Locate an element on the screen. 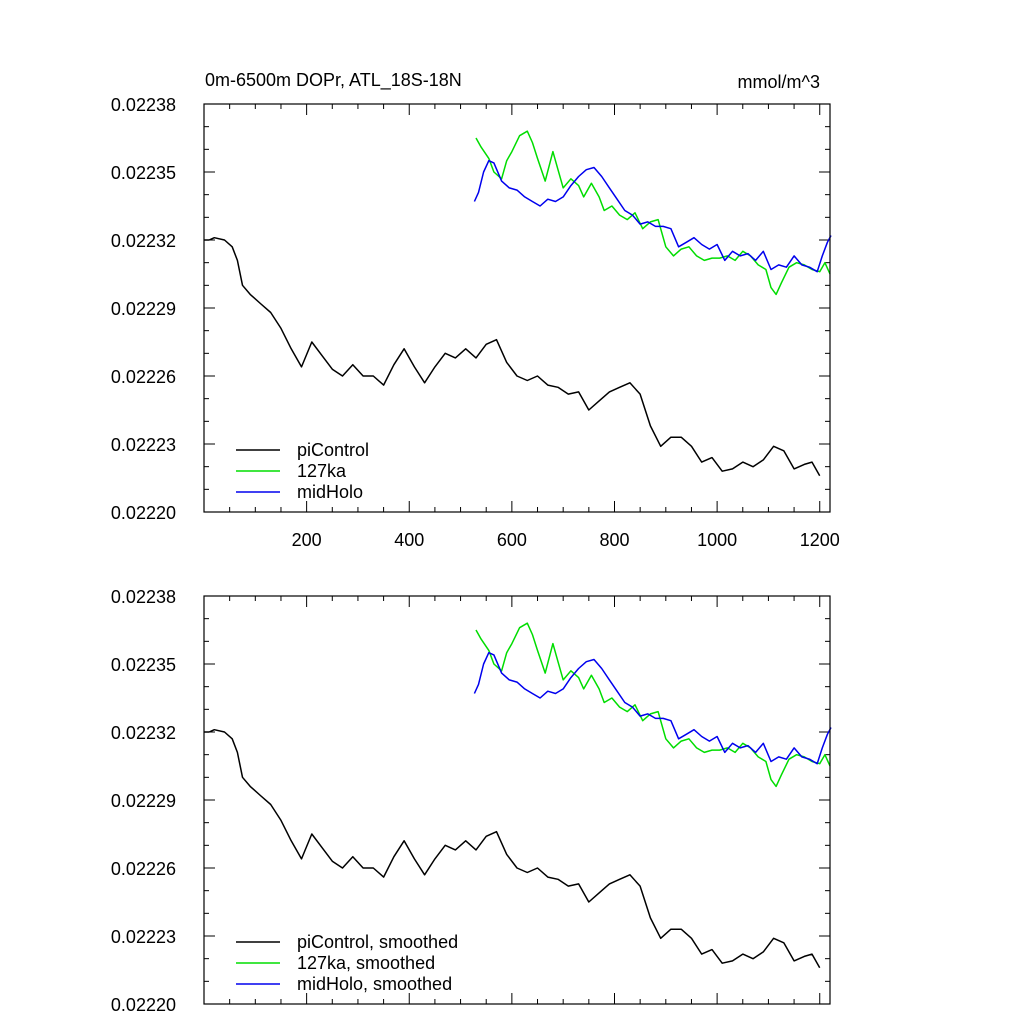 This screenshot has height=1024, width=1024. x-tick-label: 600 is located at coordinates (512, 540).